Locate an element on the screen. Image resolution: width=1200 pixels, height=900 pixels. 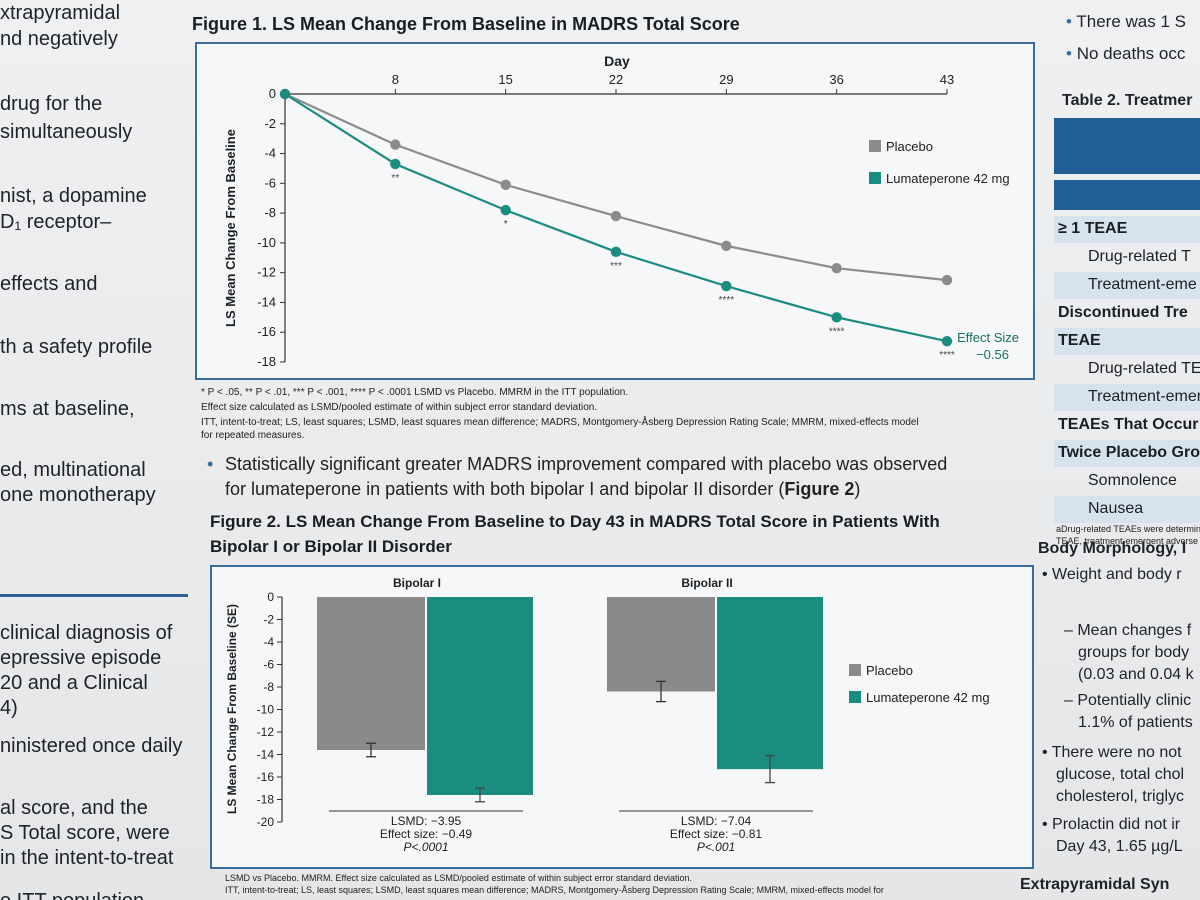
table2-row: Nausea is located at coordinates (1127, 509).